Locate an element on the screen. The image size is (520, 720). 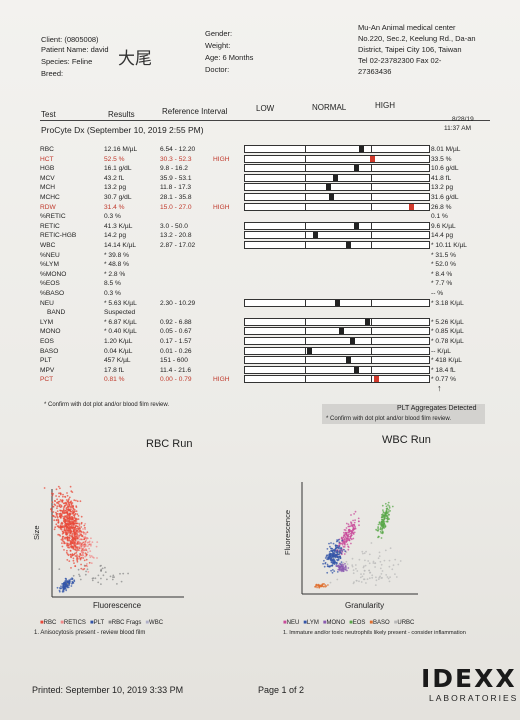
test-result: * 2.8 % is located at coordinates (115, 274).